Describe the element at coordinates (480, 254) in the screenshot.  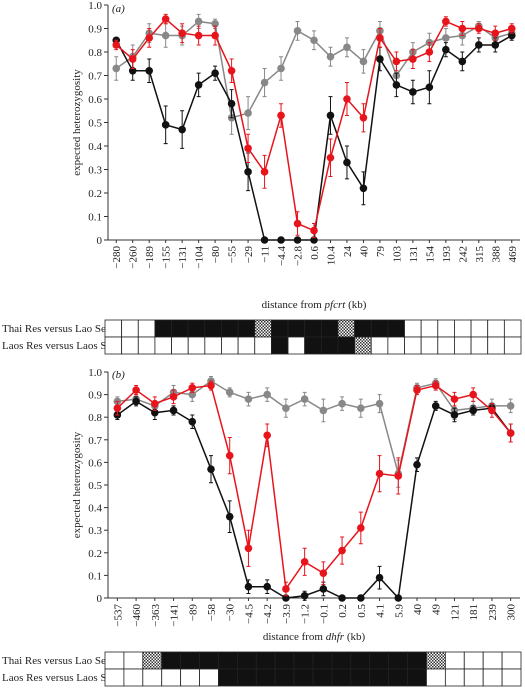
I see `x-tick-label: 315` at that location.